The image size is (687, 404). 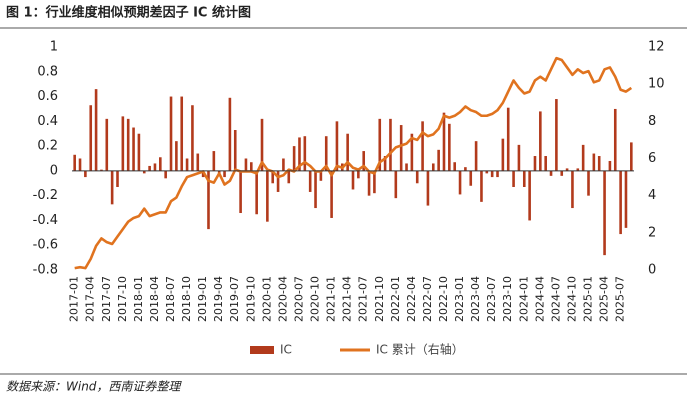 What do you see at coordinates (656, 47) in the screenshot?
I see `y2-tick-label: 12` at bounding box center [656, 47].